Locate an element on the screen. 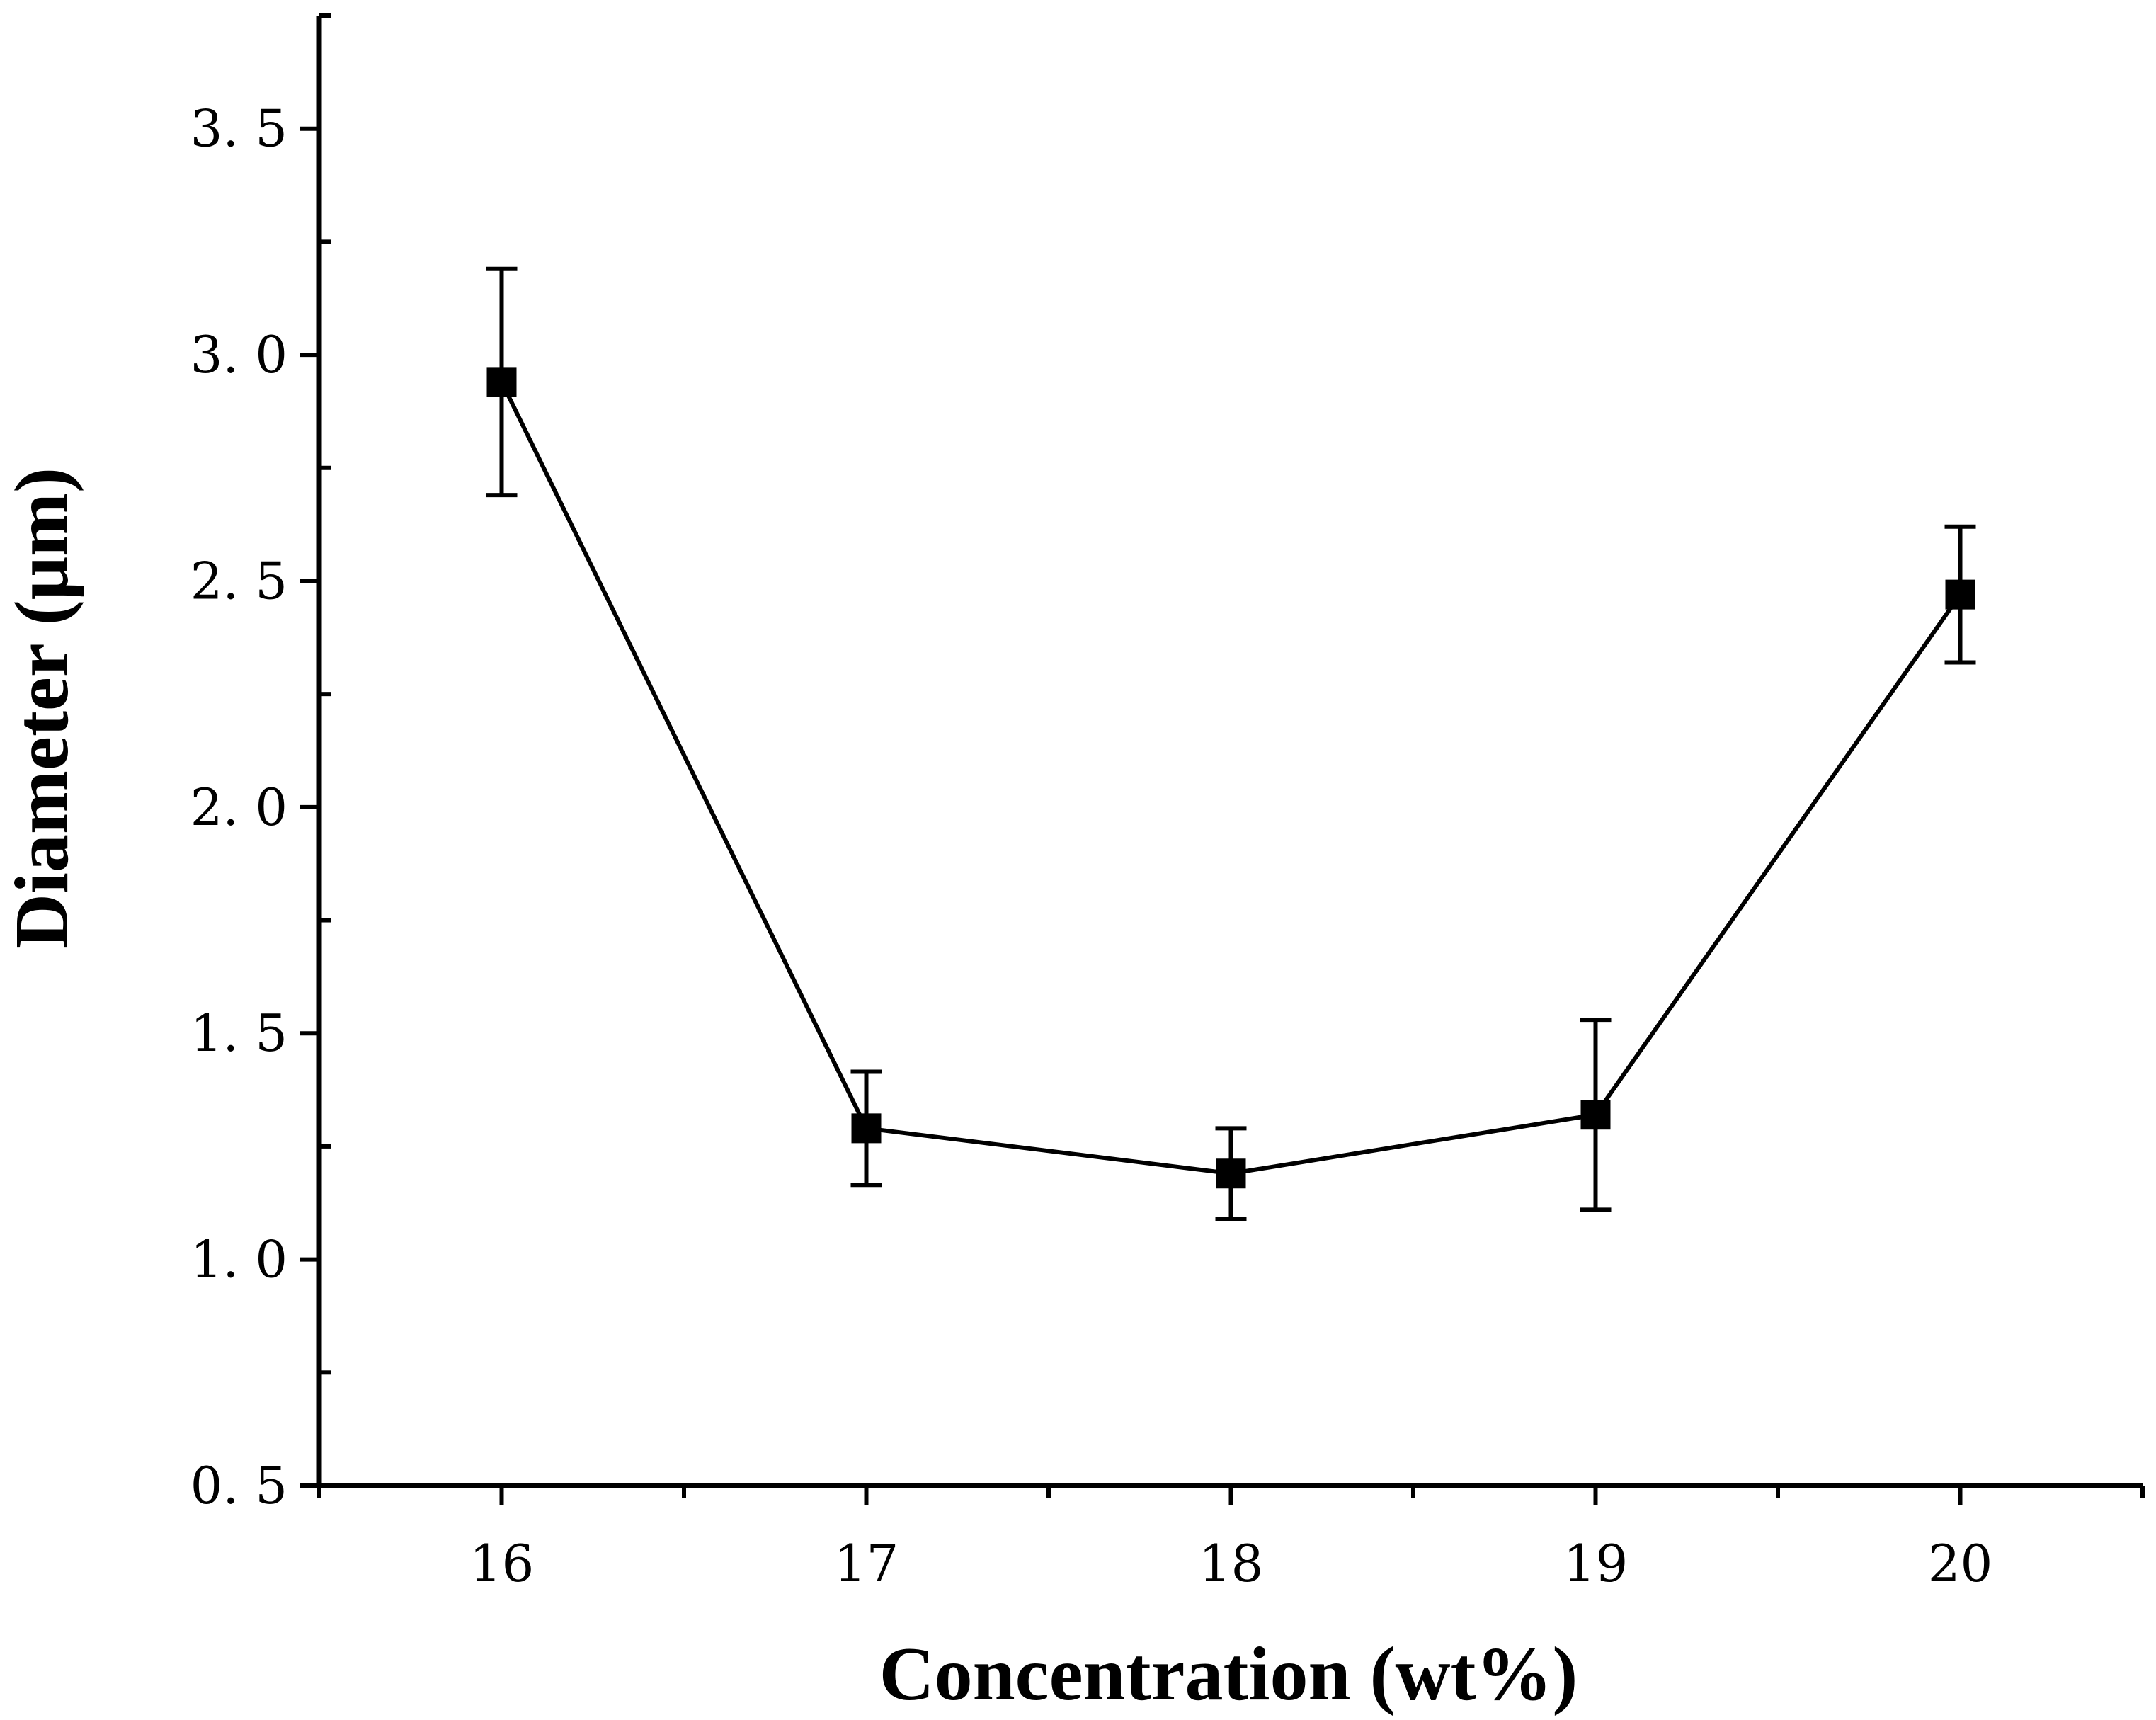  x-tick-label: 17 is located at coordinates (867, 1564).